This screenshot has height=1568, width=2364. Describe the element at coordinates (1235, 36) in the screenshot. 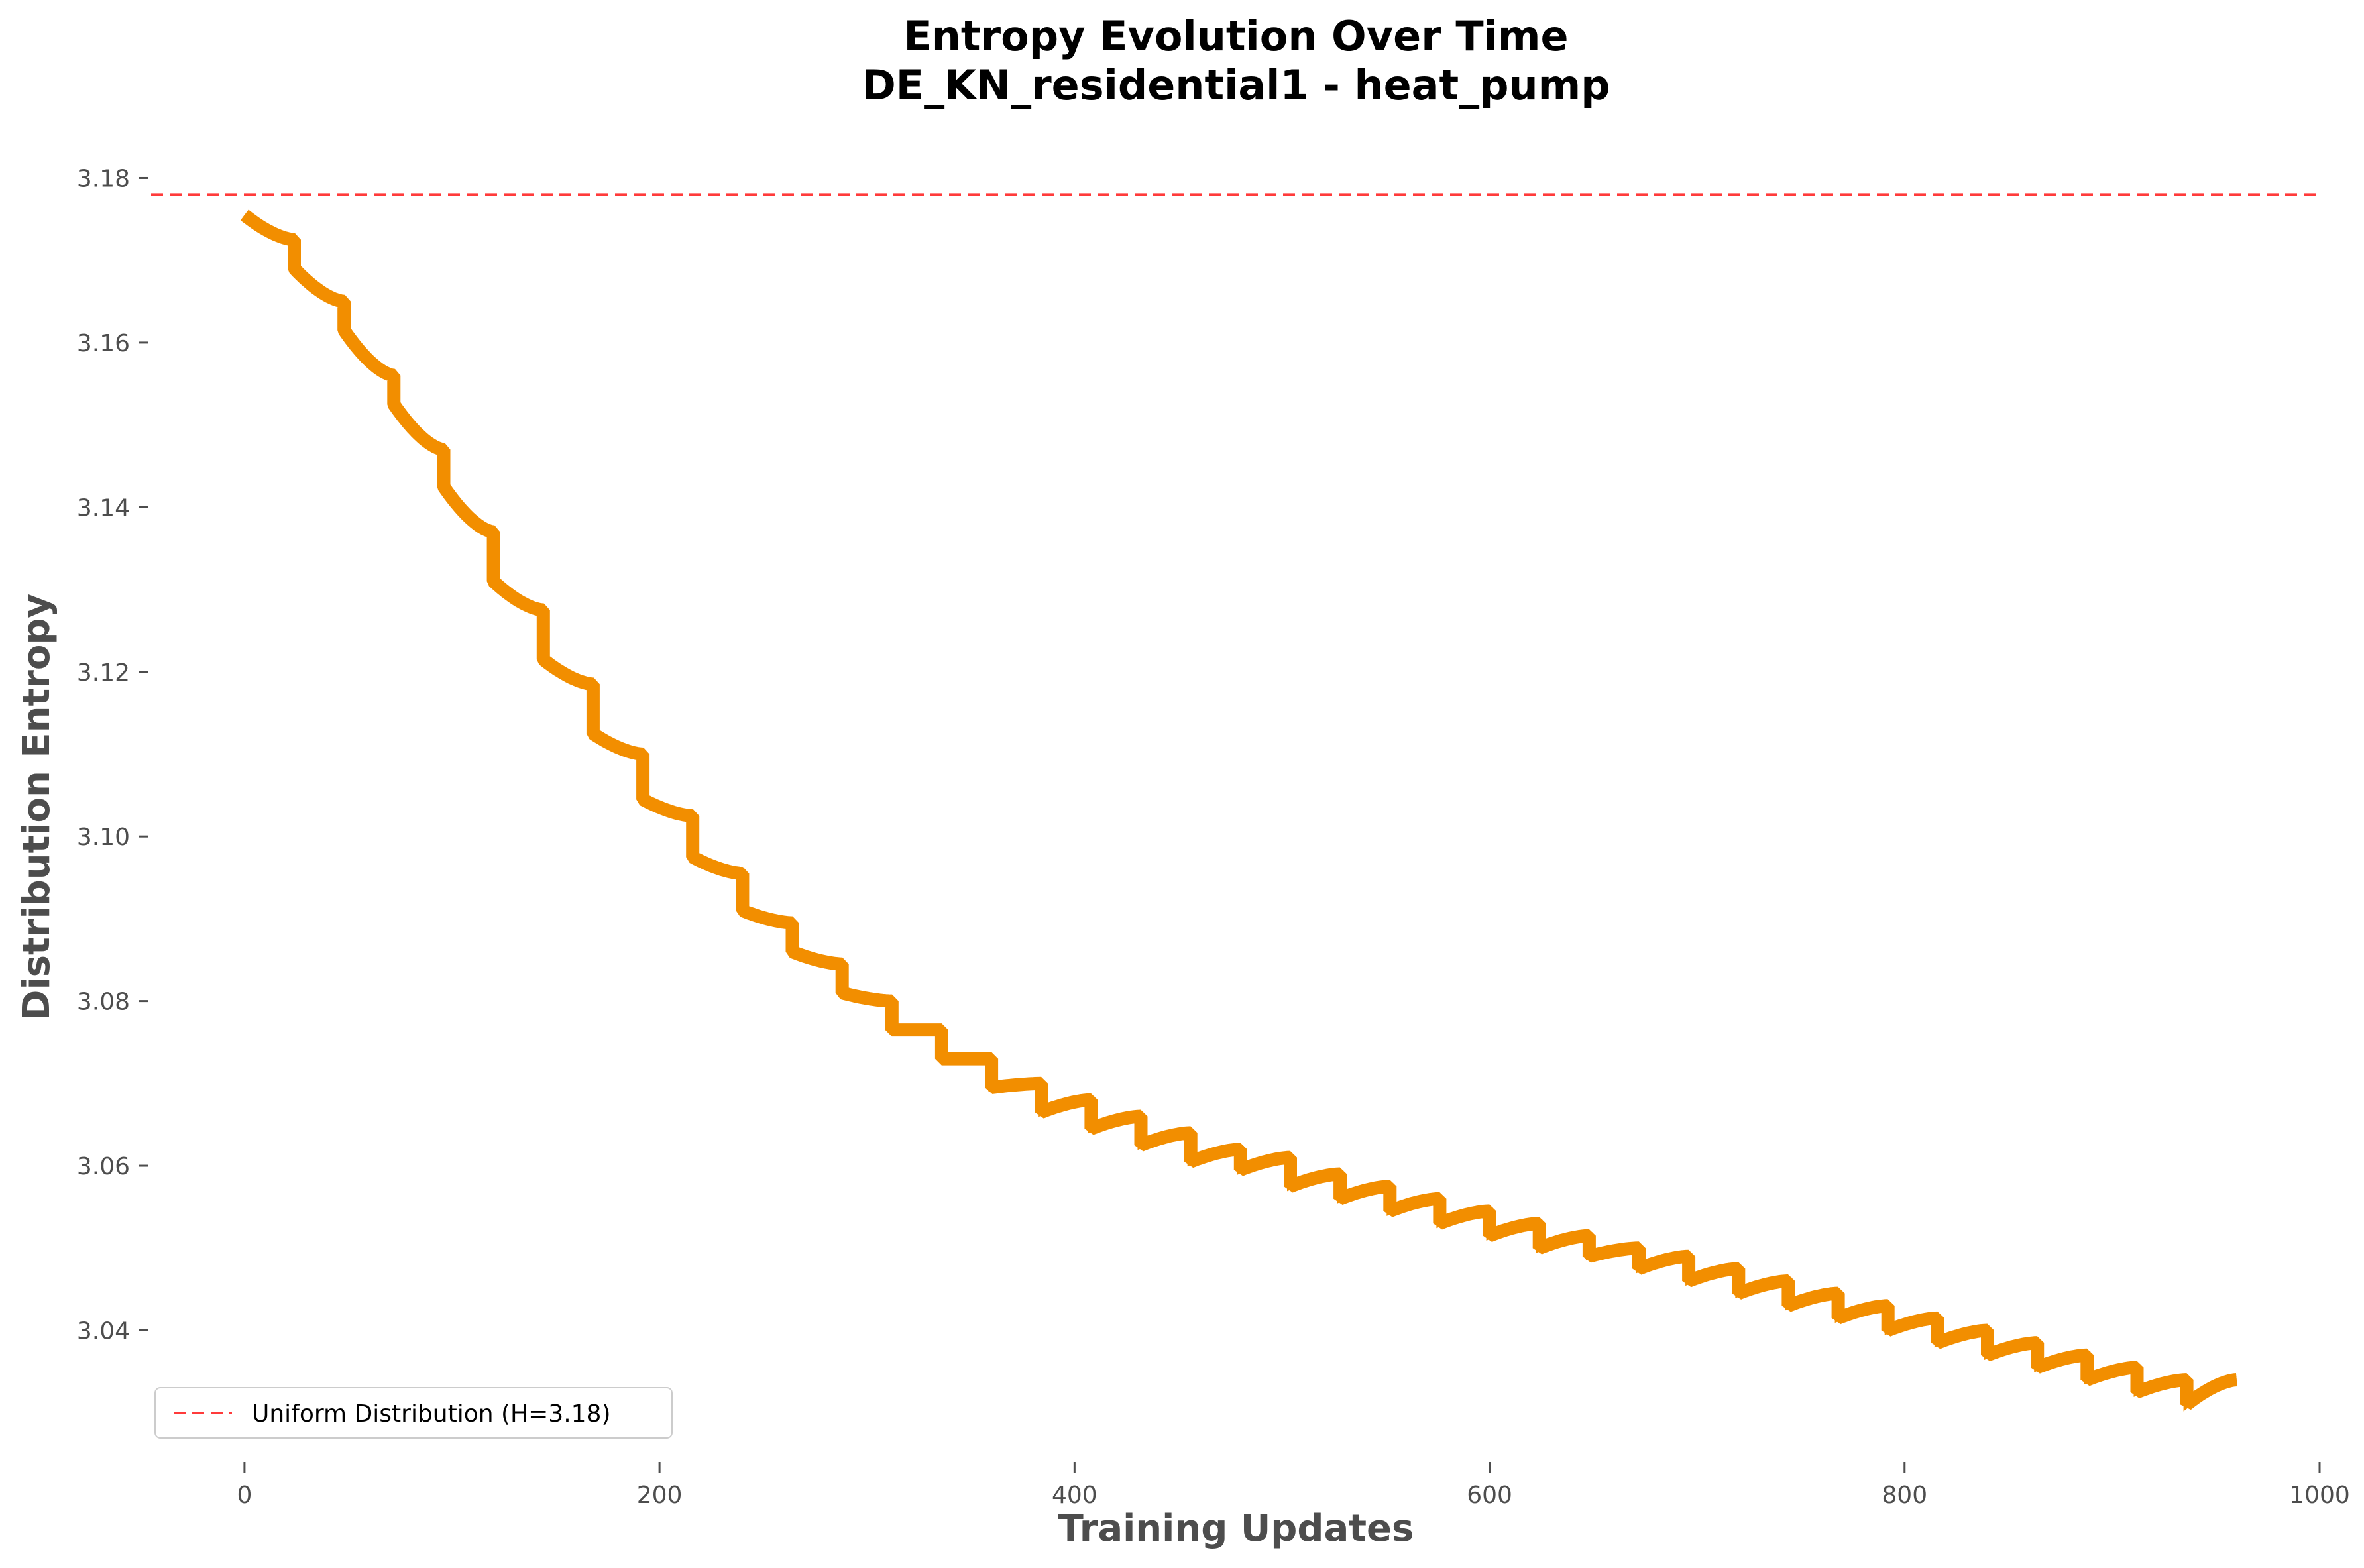

I see `chart-title-line1: Entropy Evolution Over Time` at that location.